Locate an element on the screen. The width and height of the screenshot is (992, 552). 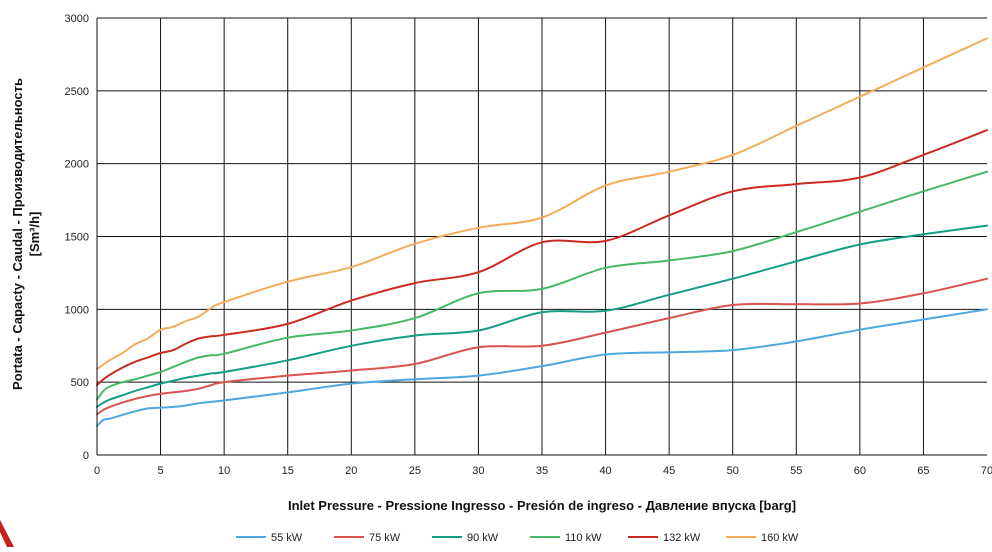
legend-item: 160 kW is located at coordinates (762, 538).